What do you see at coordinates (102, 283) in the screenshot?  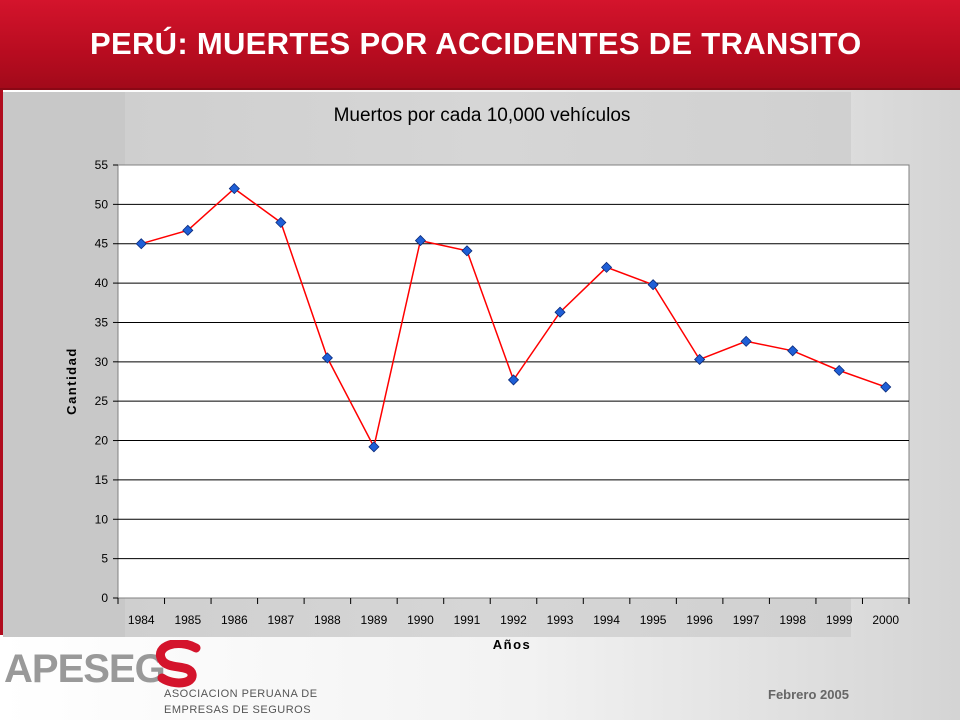 I see `y-tick-label: 40` at bounding box center [102, 283].